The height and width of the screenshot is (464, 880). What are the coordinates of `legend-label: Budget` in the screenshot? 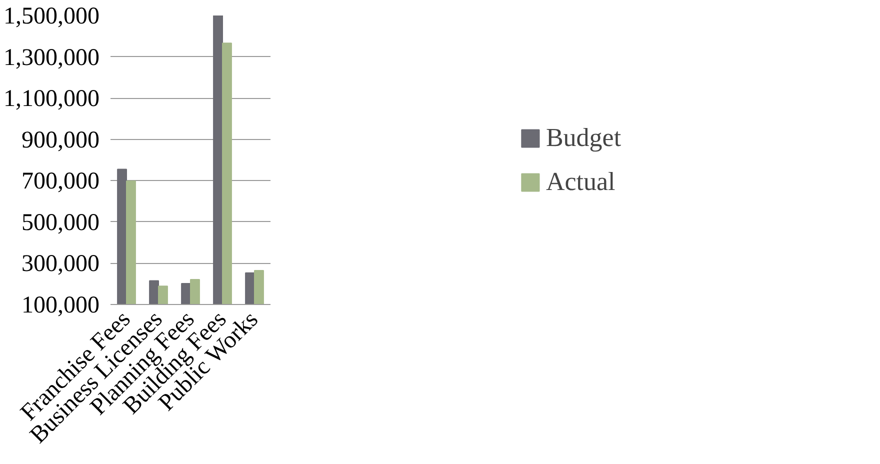 It's located at (584, 137).